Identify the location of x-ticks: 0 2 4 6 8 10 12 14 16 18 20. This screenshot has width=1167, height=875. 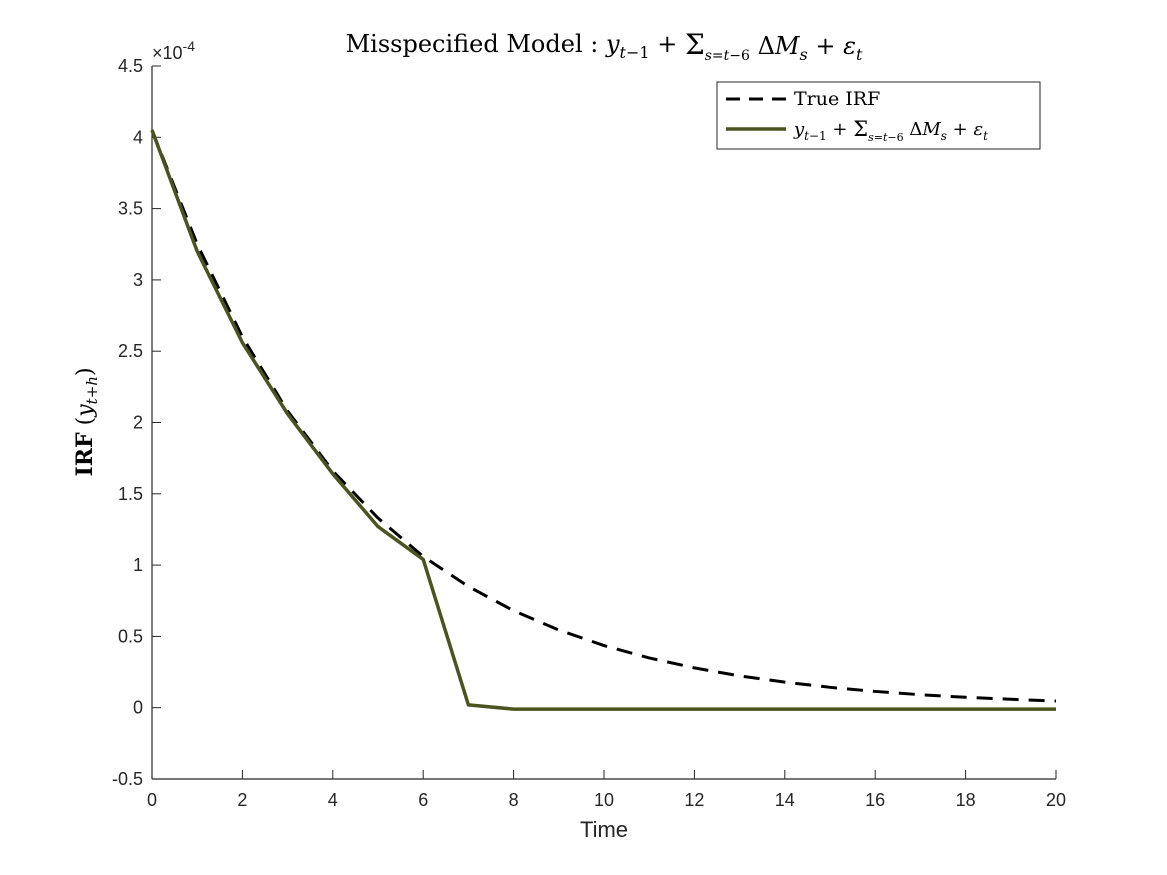
(606, 790).